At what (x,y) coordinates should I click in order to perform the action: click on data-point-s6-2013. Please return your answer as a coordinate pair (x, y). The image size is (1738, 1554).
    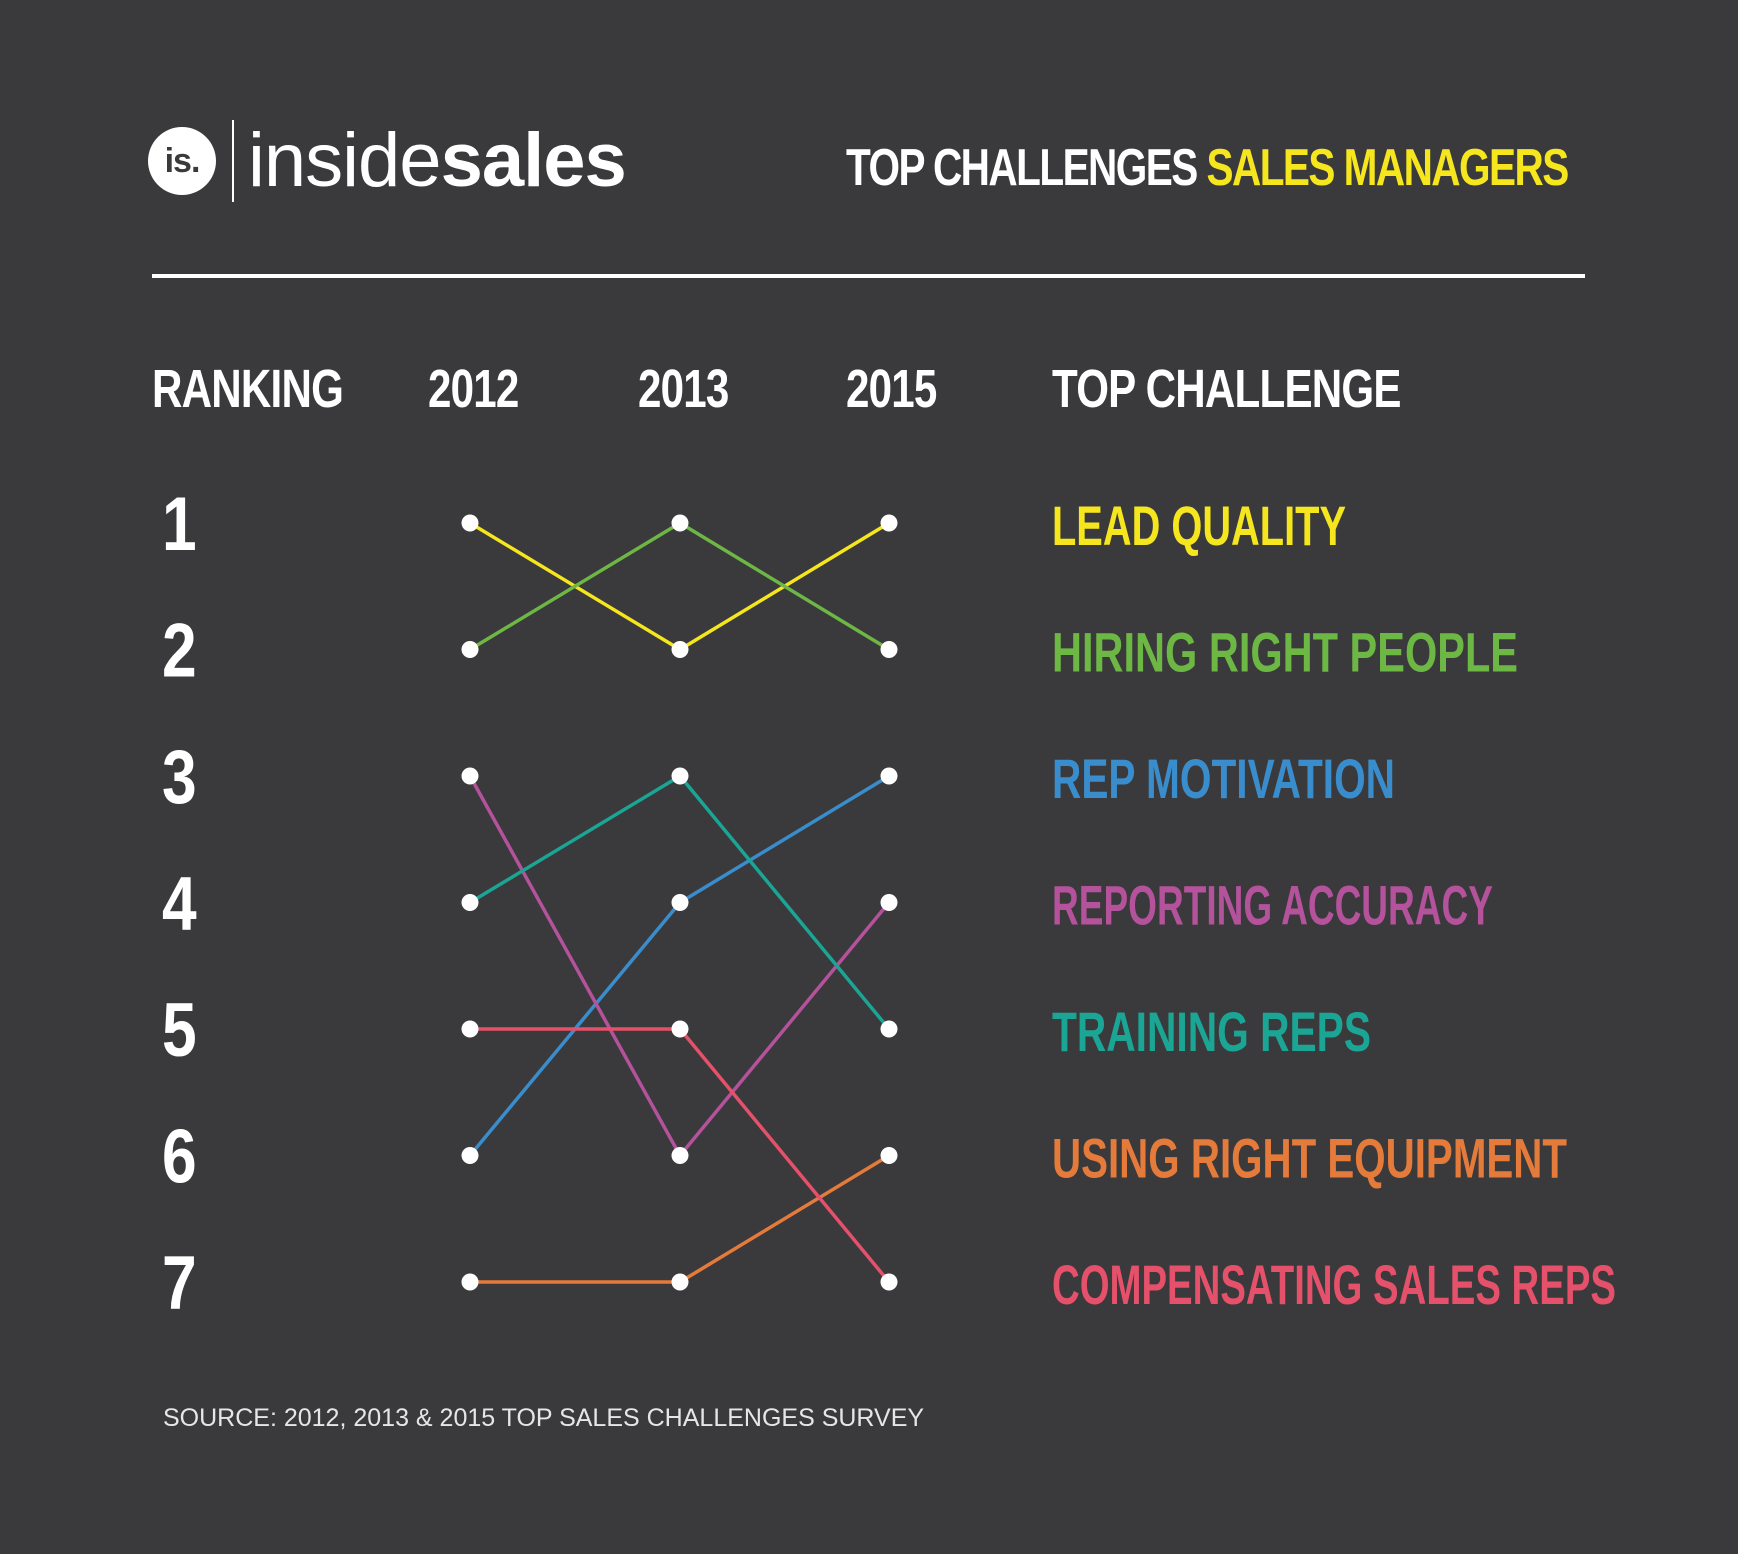
    Looking at the image, I should click on (680, 1282).